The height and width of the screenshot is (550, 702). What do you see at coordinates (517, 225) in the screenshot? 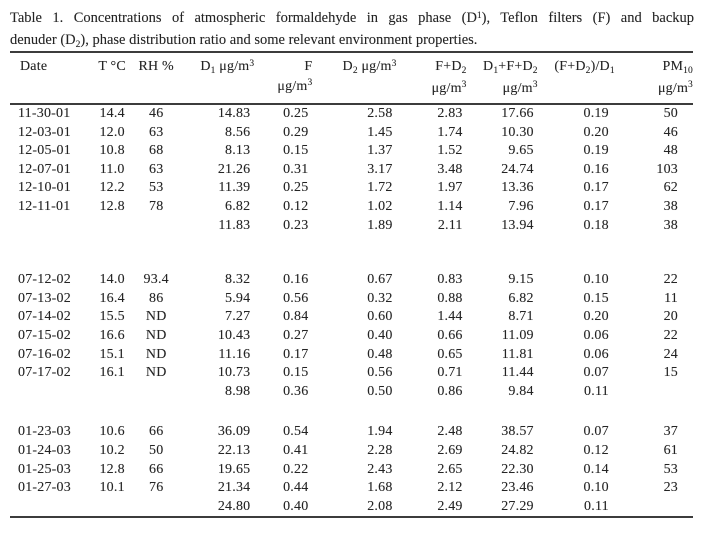
I see `cell-d1_f_d2: 13.94` at bounding box center [517, 225].